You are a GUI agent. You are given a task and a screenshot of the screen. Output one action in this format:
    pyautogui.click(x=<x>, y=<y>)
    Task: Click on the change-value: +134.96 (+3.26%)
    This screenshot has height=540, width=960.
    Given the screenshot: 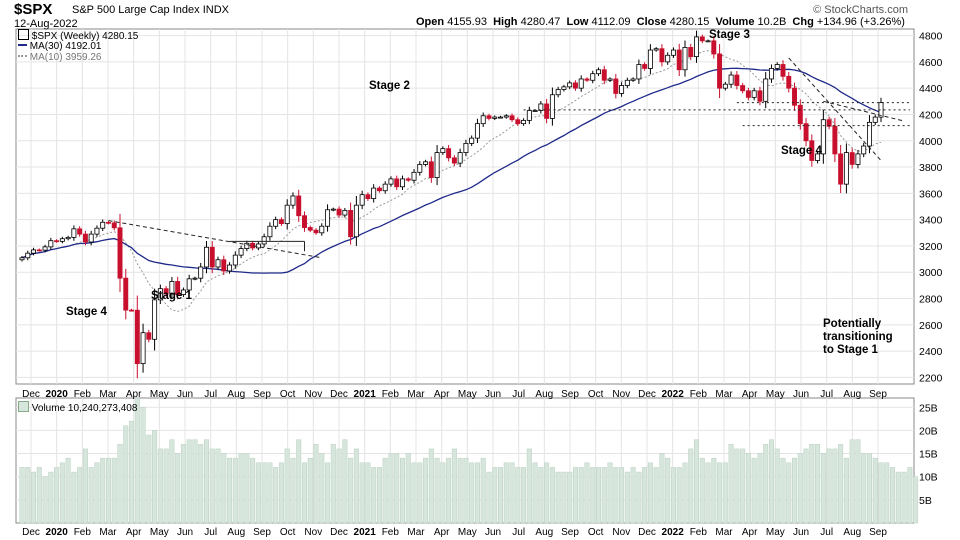 What is the action you would take?
    pyautogui.click(x=860, y=22)
    